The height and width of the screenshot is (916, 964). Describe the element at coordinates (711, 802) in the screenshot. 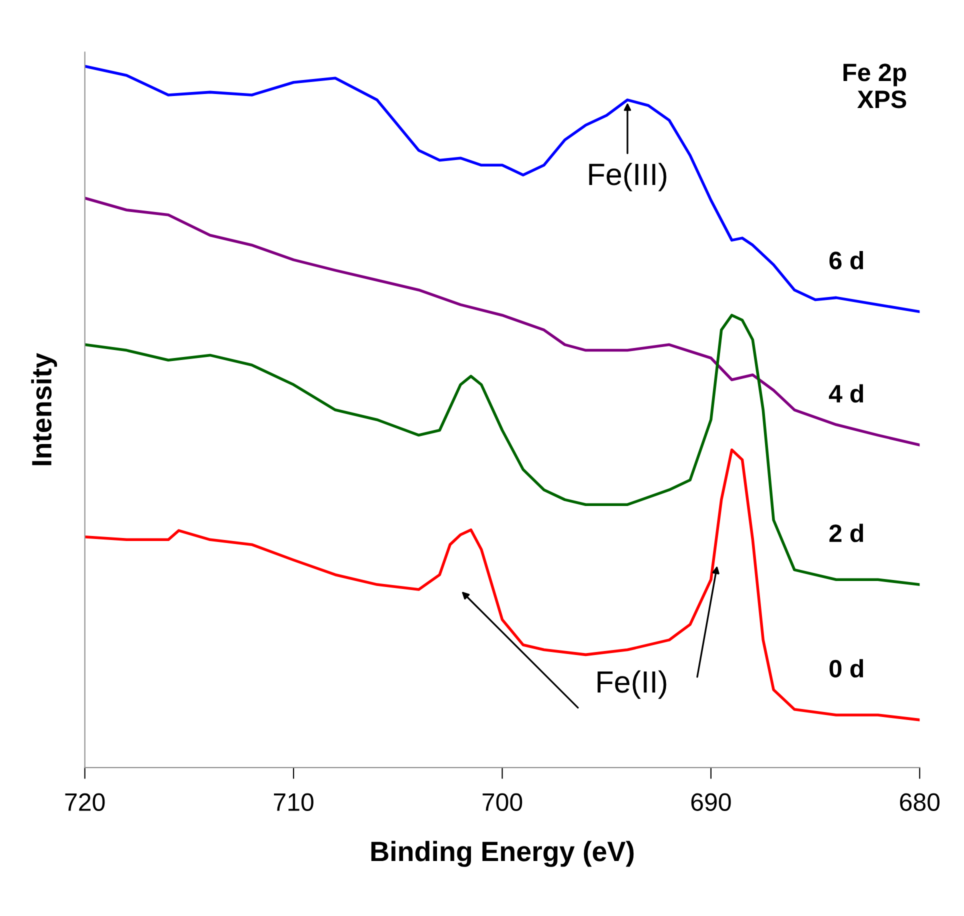

I see `x-tick-label: 690` at that location.